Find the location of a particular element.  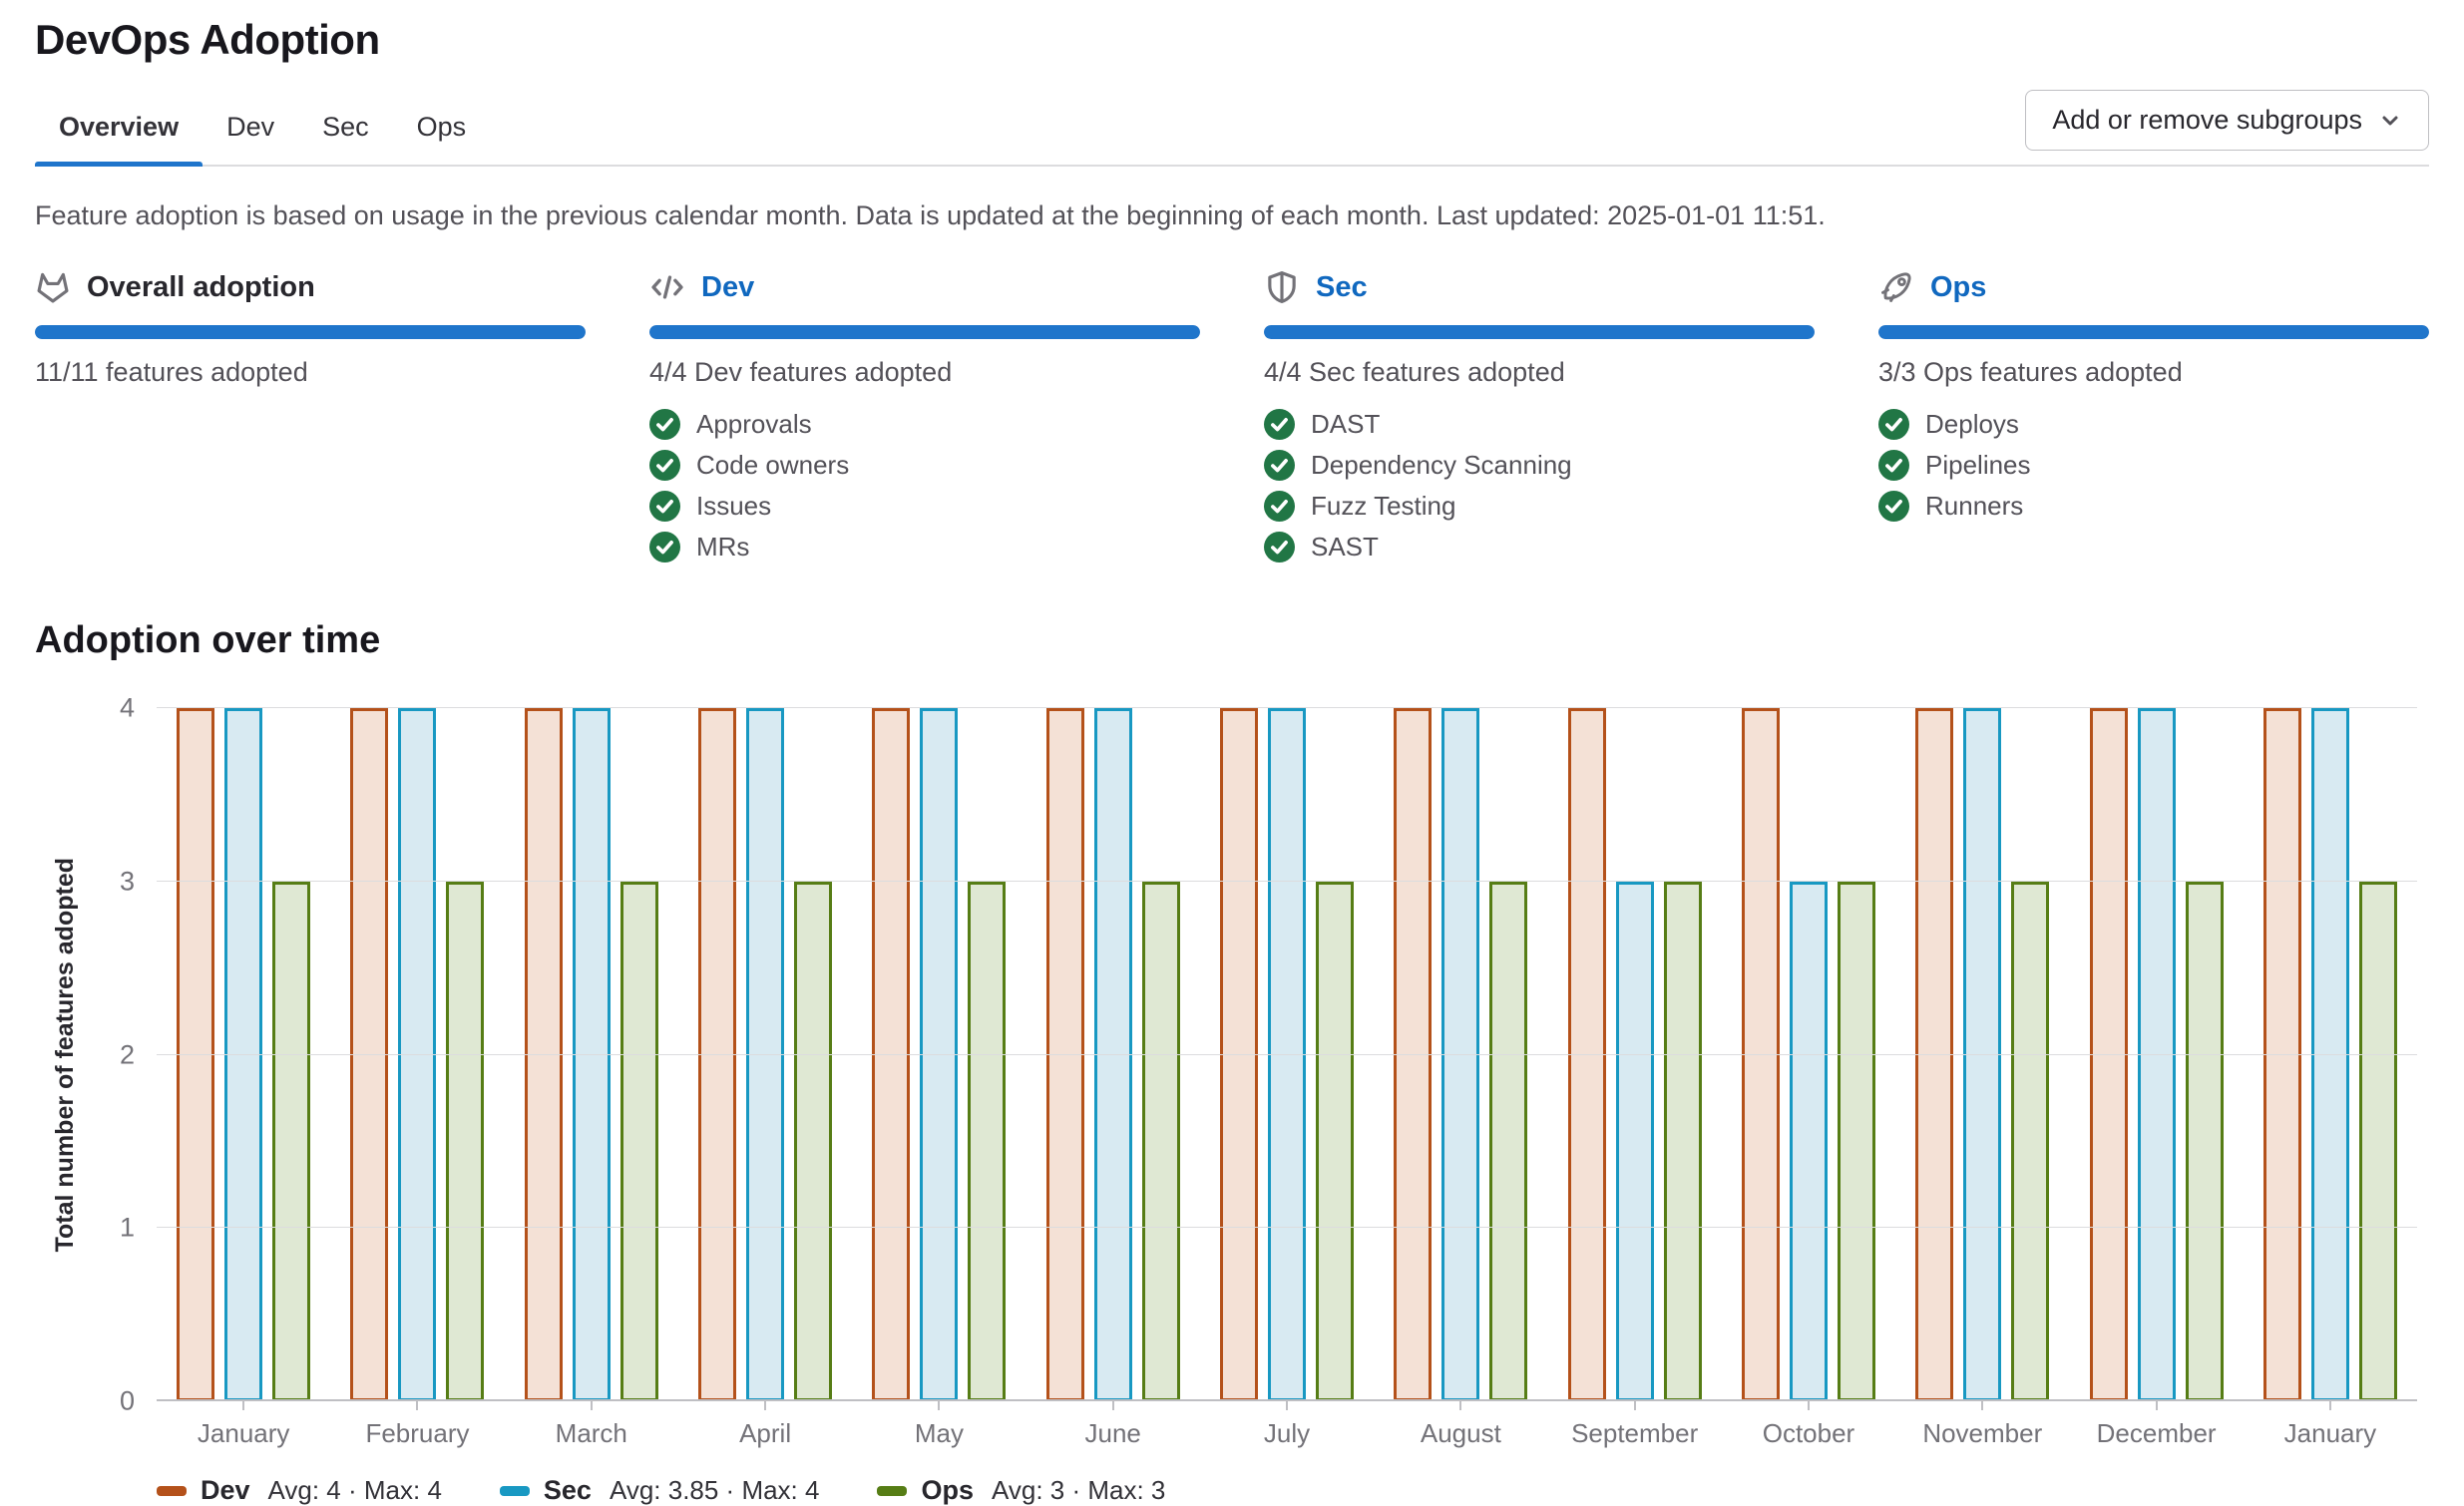

month-label: April is located at coordinates (765, 1433).